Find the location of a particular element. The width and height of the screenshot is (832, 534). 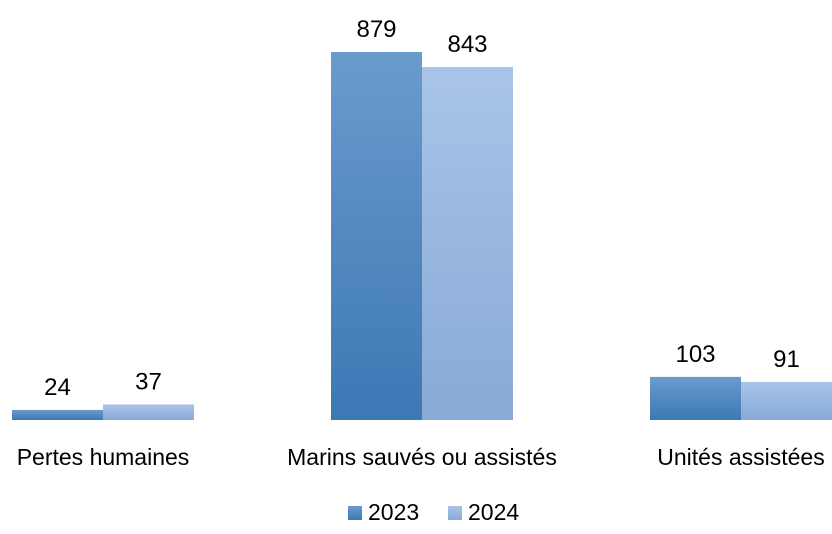

category-label-marins-sauves-ou-assistes: Marins sauvés ou assistés is located at coordinates (422, 457).